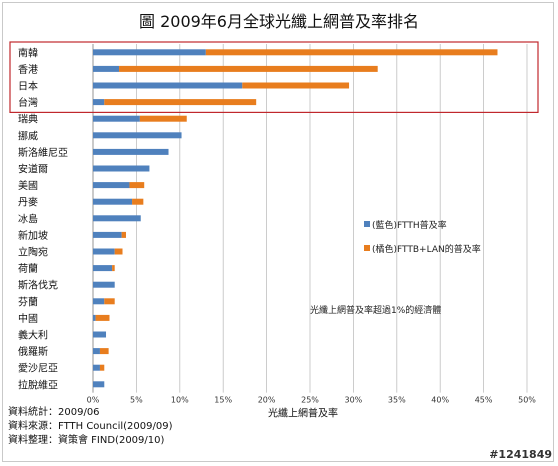 The height and width of the screenshot is (466, 558). What do you see at coordinates (33, 169) in the screenshot?
I see `category-label: 安道爾` at bounding box center [33, 169].